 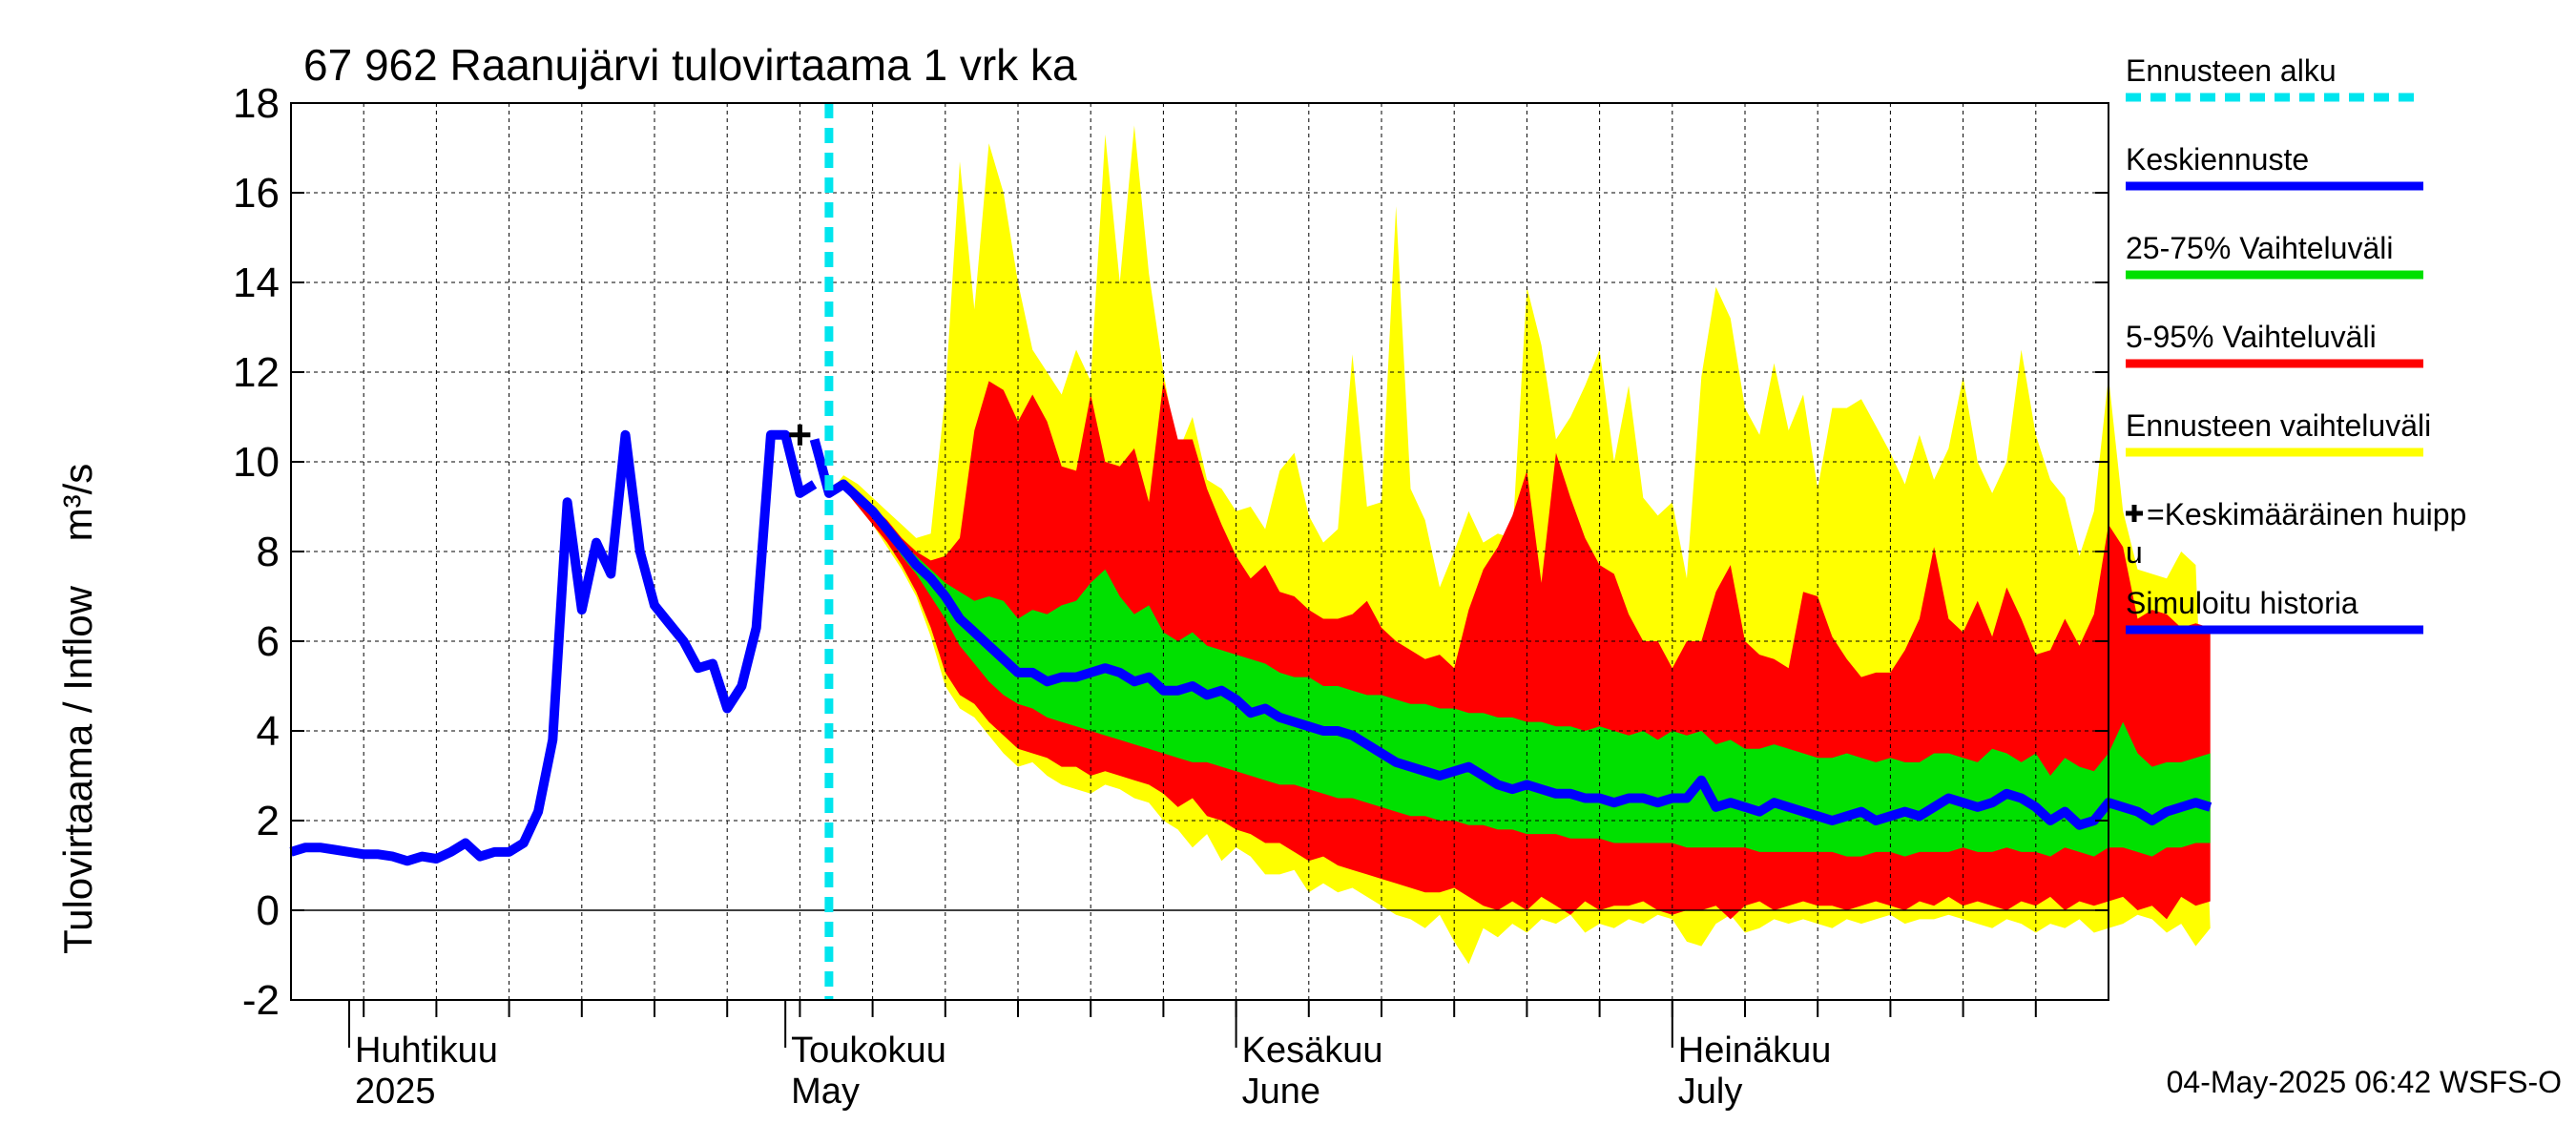 What do you see at coordinates (426, 1051) in the screenshot?
I see `x-month-label: Huhtikuu` at bounding box center [426, 1051].